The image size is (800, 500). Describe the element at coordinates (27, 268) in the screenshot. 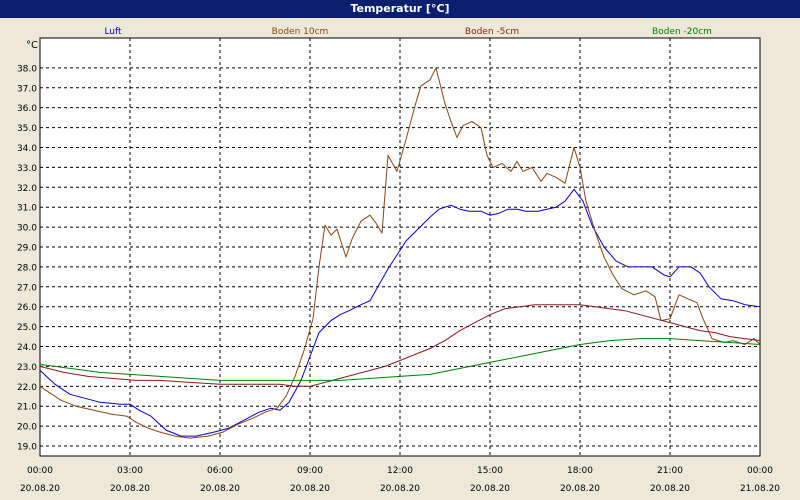

I see `y-tick-label: 28.0` at that location.